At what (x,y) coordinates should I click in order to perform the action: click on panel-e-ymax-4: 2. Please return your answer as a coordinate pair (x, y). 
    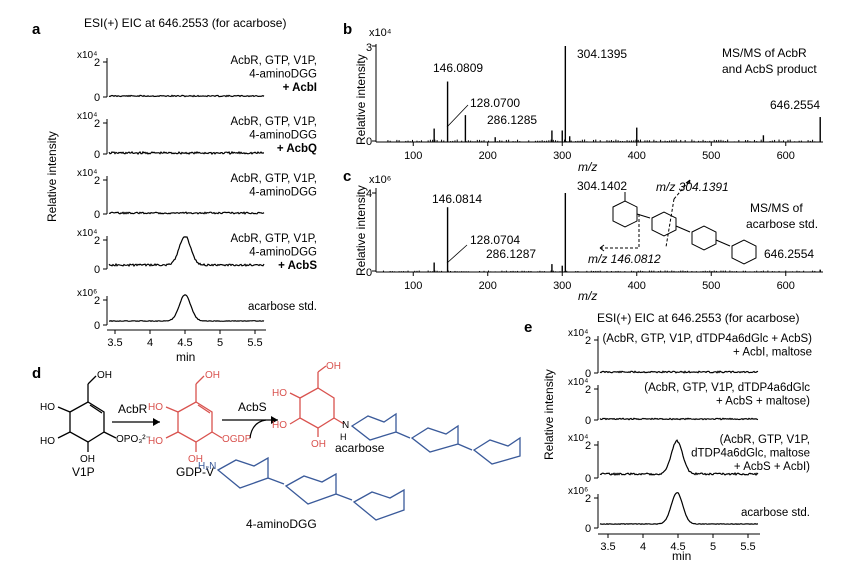
    Looking at the image, I should click on (588, 499).